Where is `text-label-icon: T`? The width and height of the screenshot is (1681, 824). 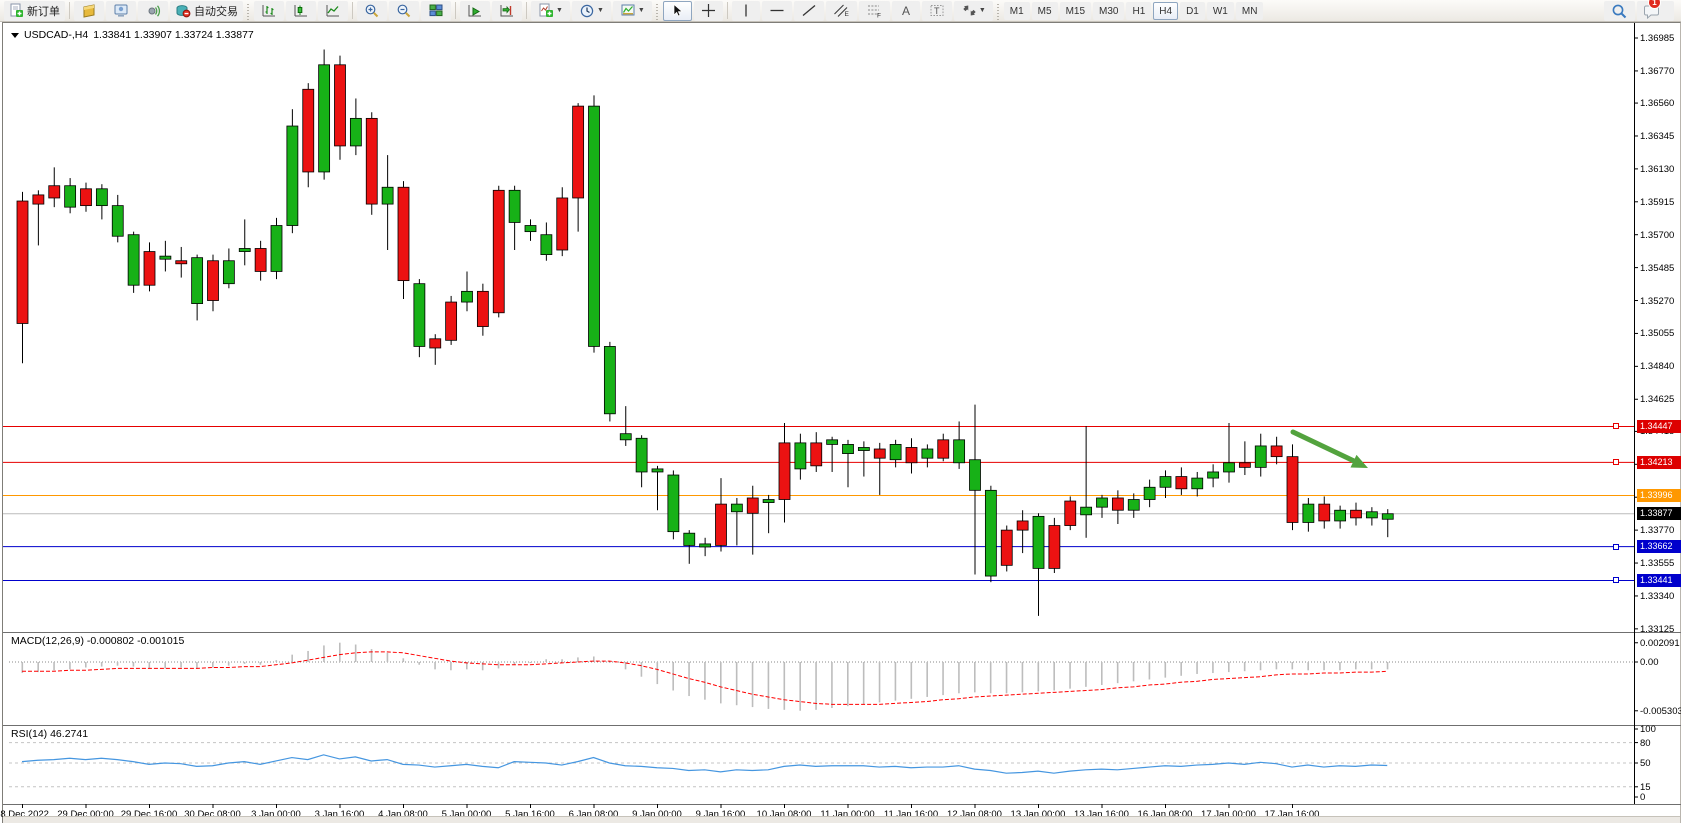 text-label-icon: T is located at coordinates (937, 10).